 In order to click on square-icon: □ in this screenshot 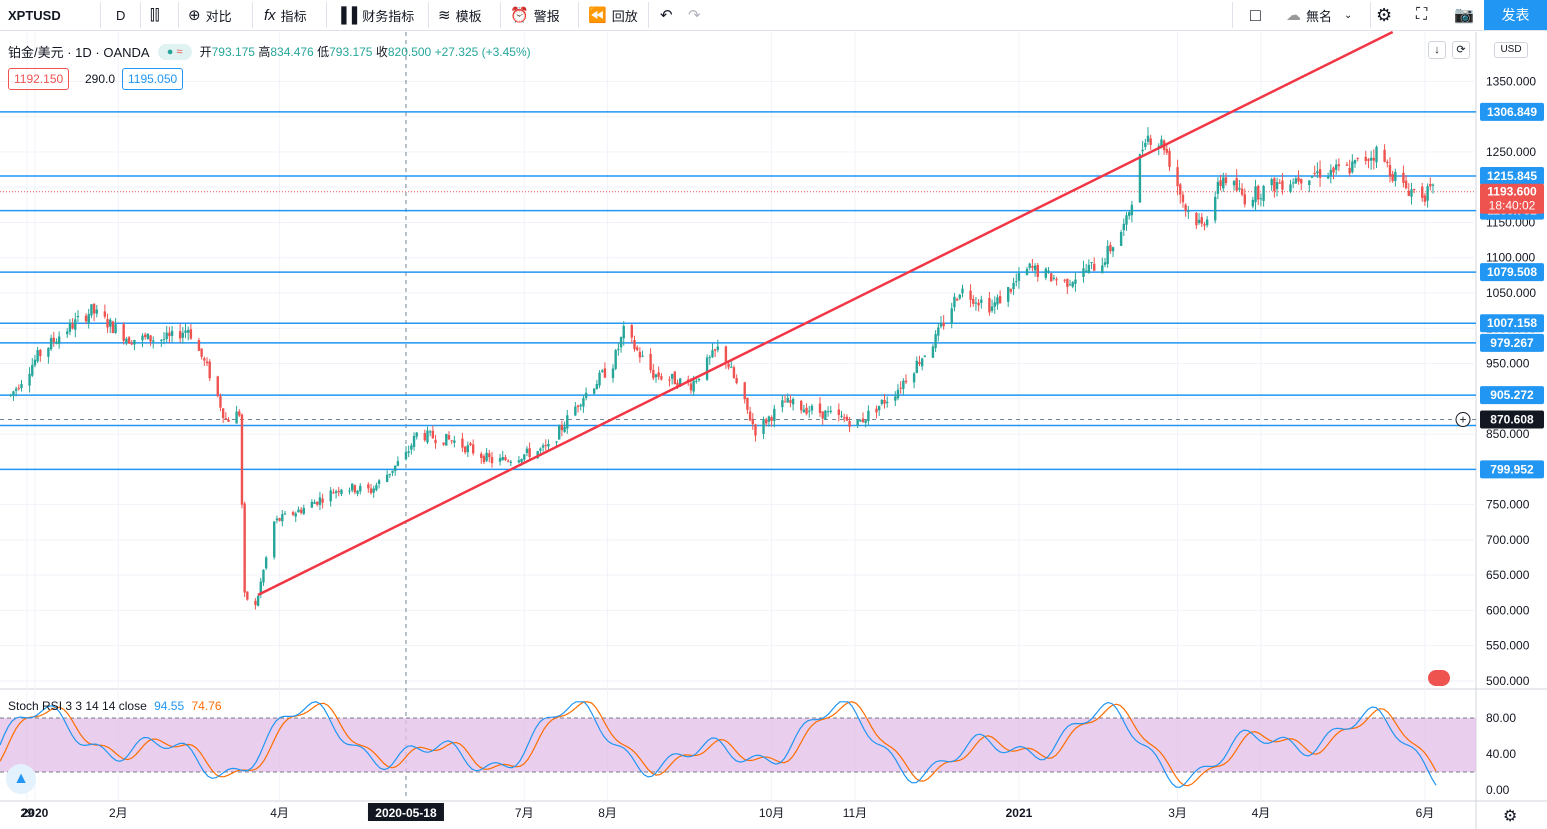, I will do `click(1255, 14)`.